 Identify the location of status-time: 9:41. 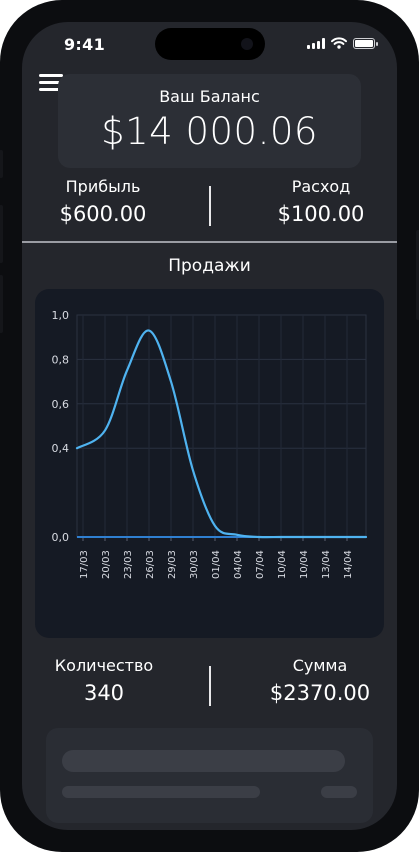
(84, 44).